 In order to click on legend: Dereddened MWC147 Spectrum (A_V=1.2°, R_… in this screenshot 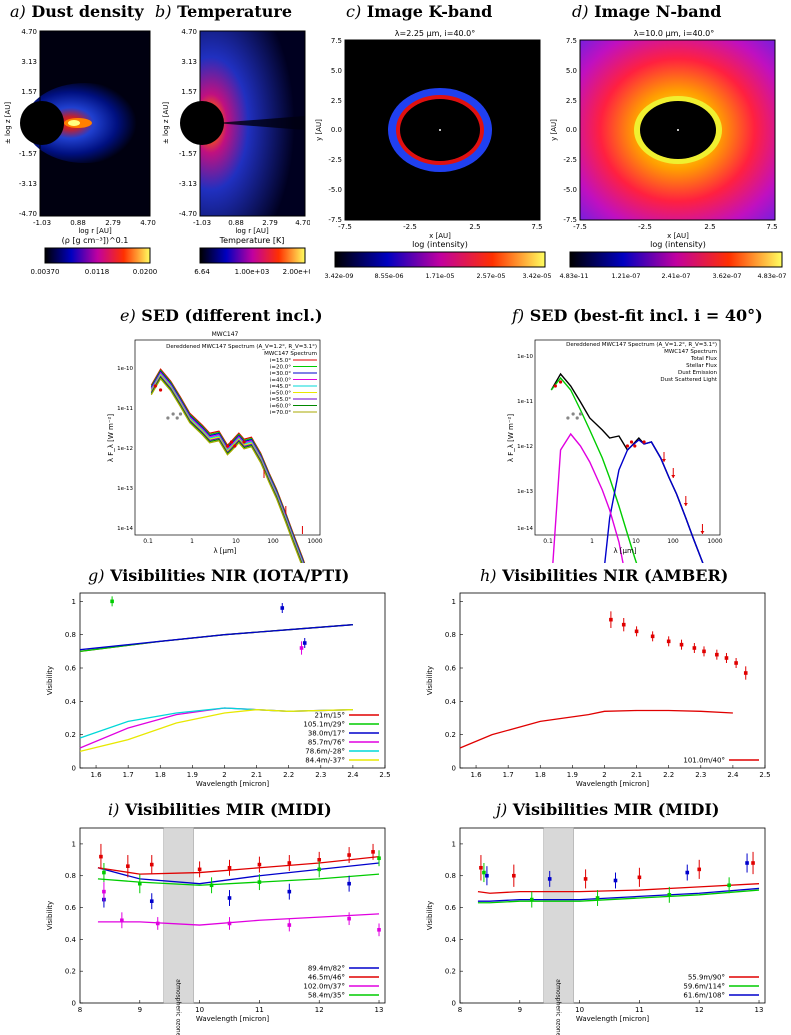, I will do `click(642, 362)`.